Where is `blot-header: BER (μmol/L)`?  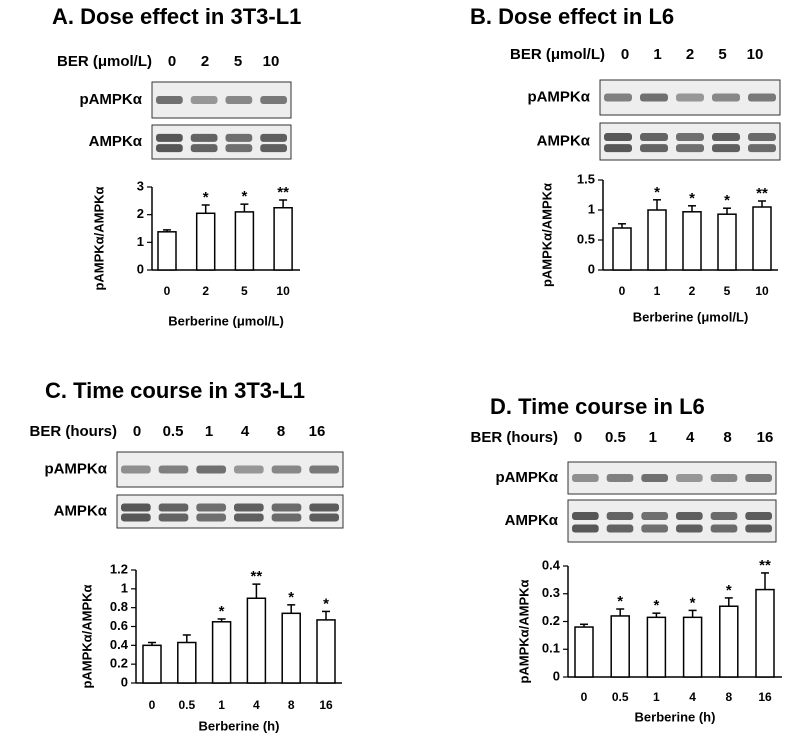 blot-header: BER (μmol/L) is located at coordinates (557, 54).